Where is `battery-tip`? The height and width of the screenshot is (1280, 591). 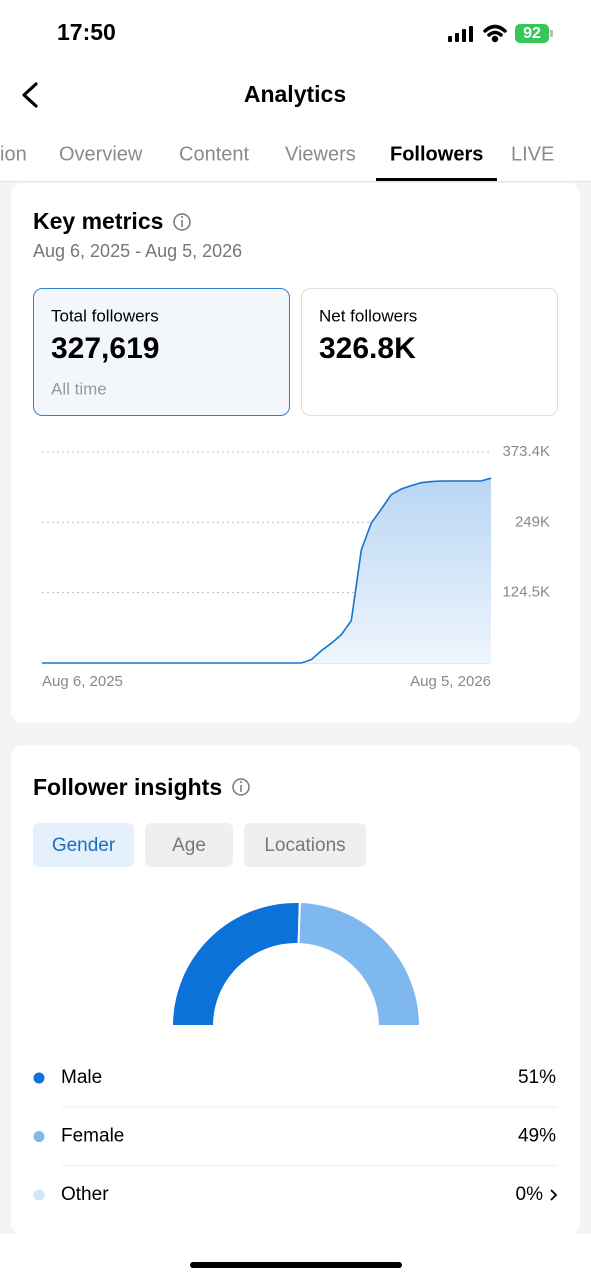
battery-tip is located at coordinates (551, 33).